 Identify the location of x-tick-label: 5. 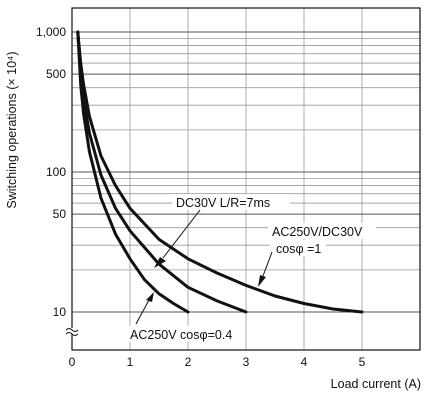
(362, 362).